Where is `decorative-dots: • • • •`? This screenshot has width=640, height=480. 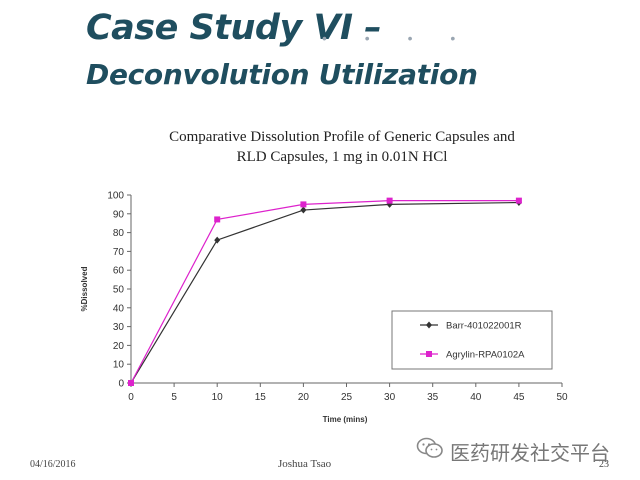
decorative-dots: • • • • is located at coordinates (397, 38).